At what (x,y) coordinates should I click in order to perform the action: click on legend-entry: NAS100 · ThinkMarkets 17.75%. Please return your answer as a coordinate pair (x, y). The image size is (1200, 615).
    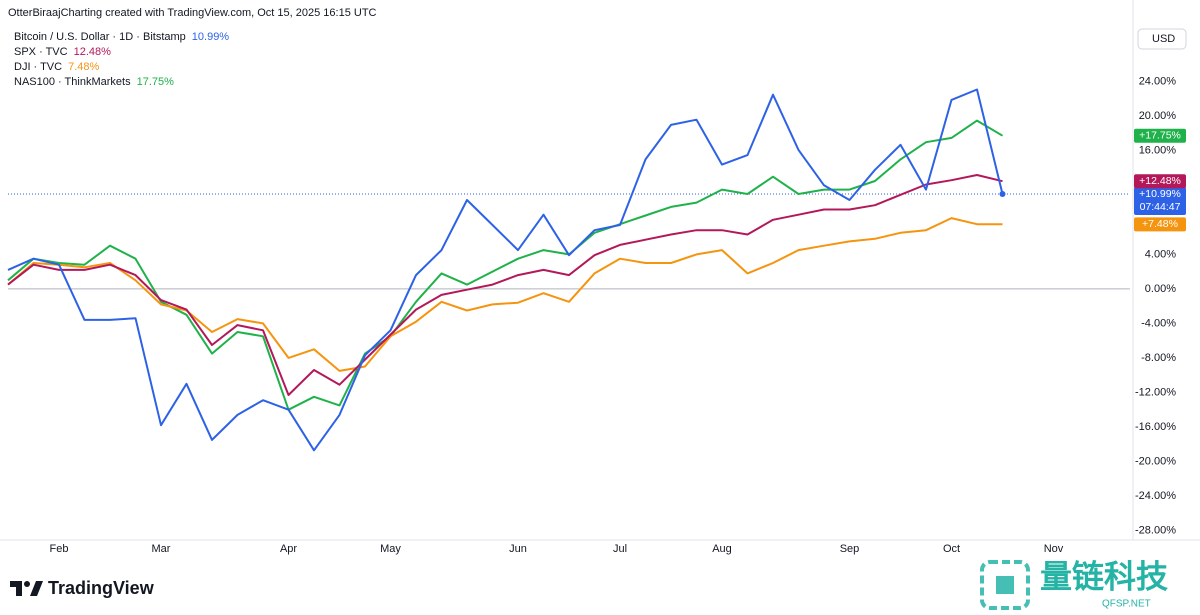
    Looking at the image, I should click on (94, 82).